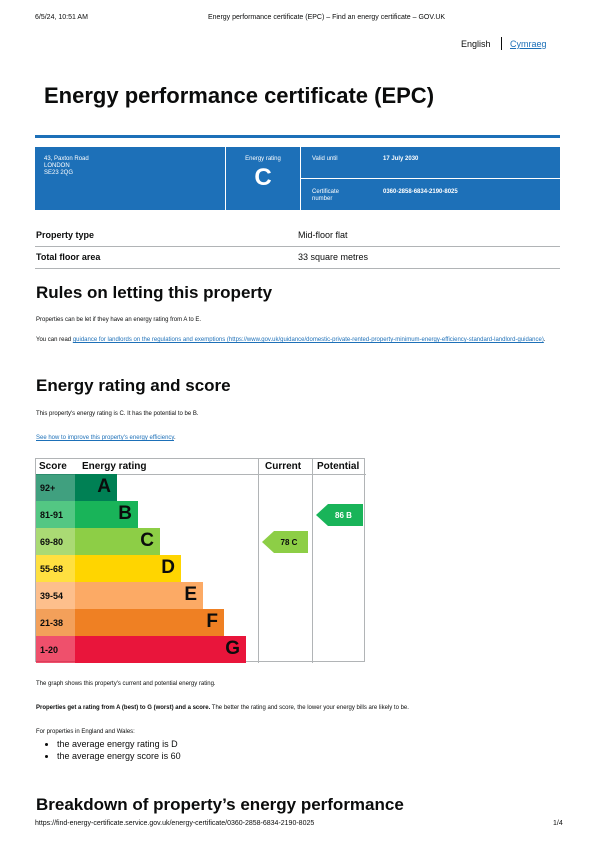 The image size is (595, 842). Describe the element at coordinates (401, 159) in the screenshot. I see `valid-until: 17 July 2030` at that location.